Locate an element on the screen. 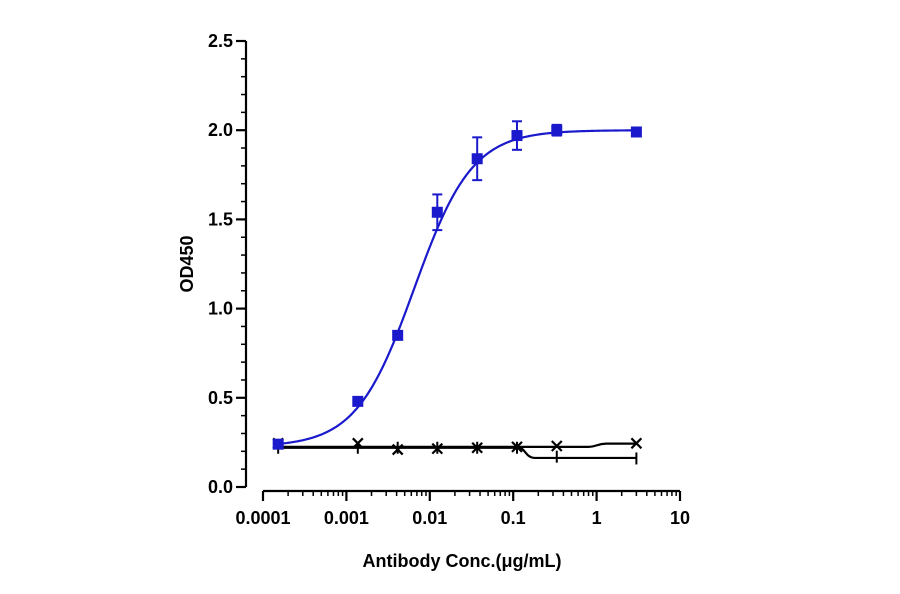 This screenshot has width=900, height=594. y-tick-label: 0.0 is located at coordinates (220, 487).